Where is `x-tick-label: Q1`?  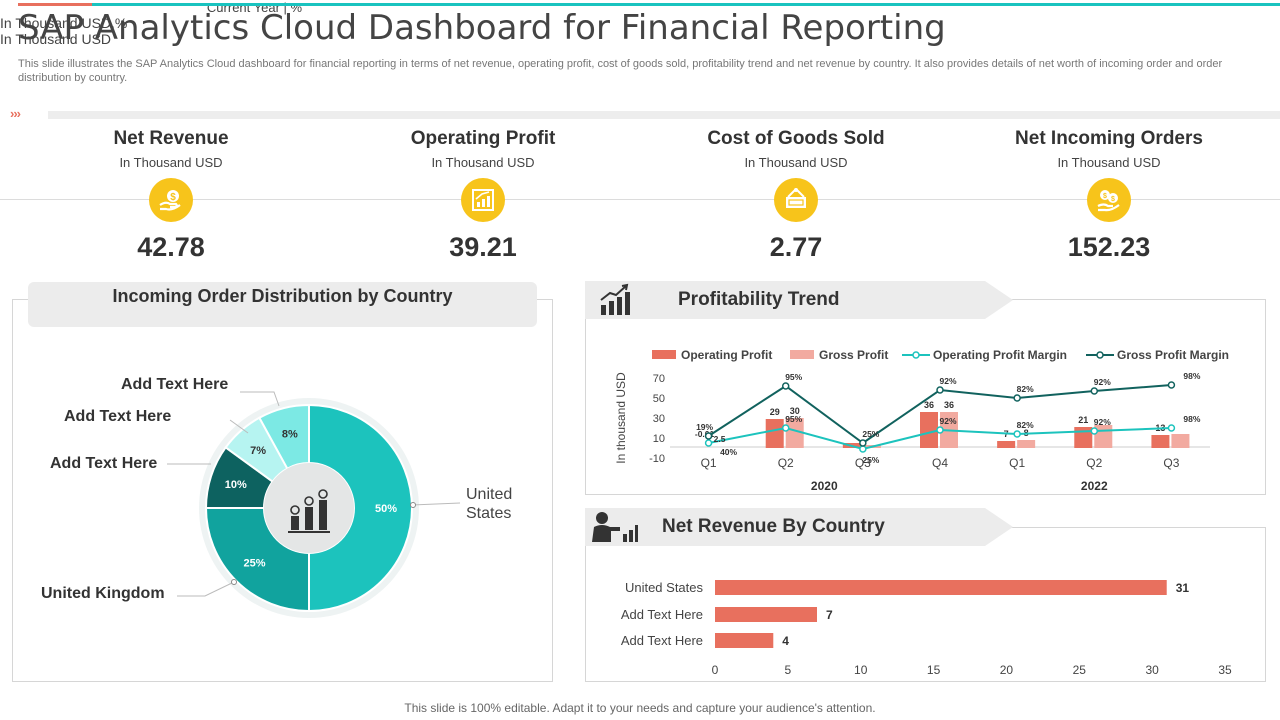
x-tick-label: Q1 is located at coordinates (709, 463).